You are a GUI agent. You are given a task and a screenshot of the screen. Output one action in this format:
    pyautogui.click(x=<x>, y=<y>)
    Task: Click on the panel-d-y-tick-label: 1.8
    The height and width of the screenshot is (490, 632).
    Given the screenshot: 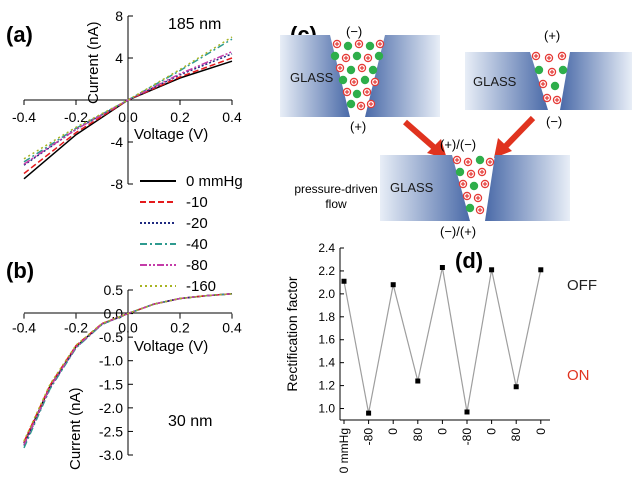 What is the action you would take?
    pyautogui.click(x=326, y=317)
    